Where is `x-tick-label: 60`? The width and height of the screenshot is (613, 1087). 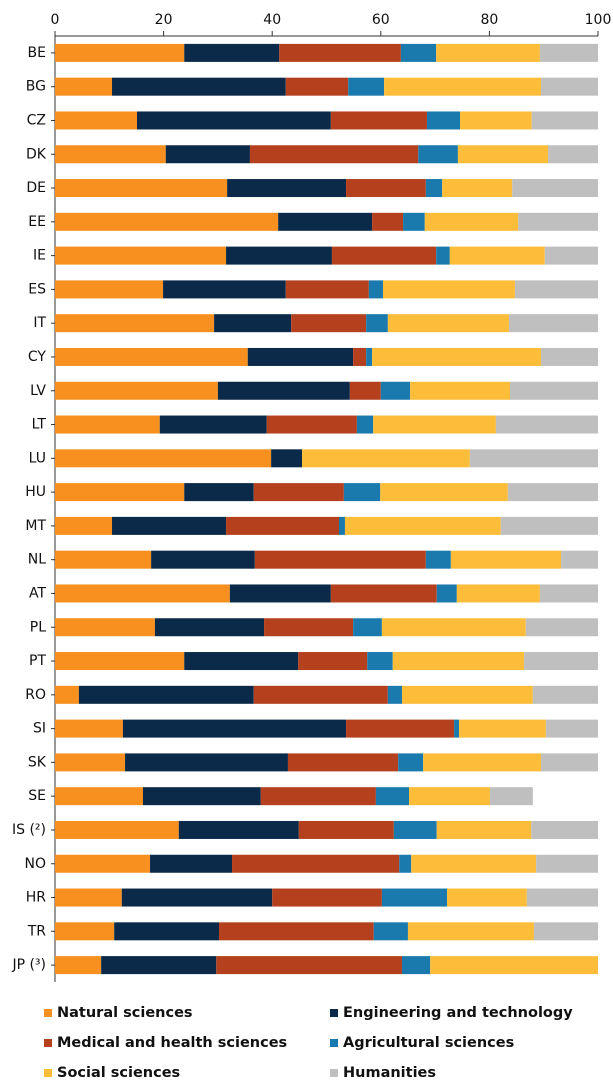 x-tick-label: 60 is located at coordinates (381, 20).